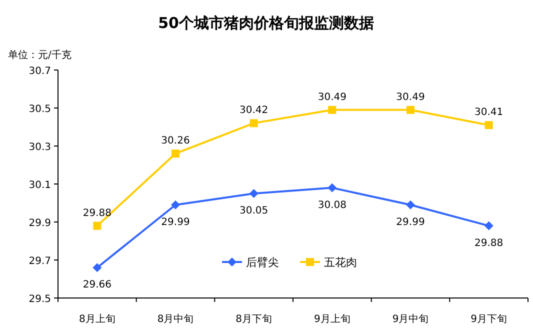 This screenshot has height=332, width=533. What do you see at coordinates (39, 299) in the screenshot?
I see `y-tick-label: 29.5` at bounding box center [39, 299].